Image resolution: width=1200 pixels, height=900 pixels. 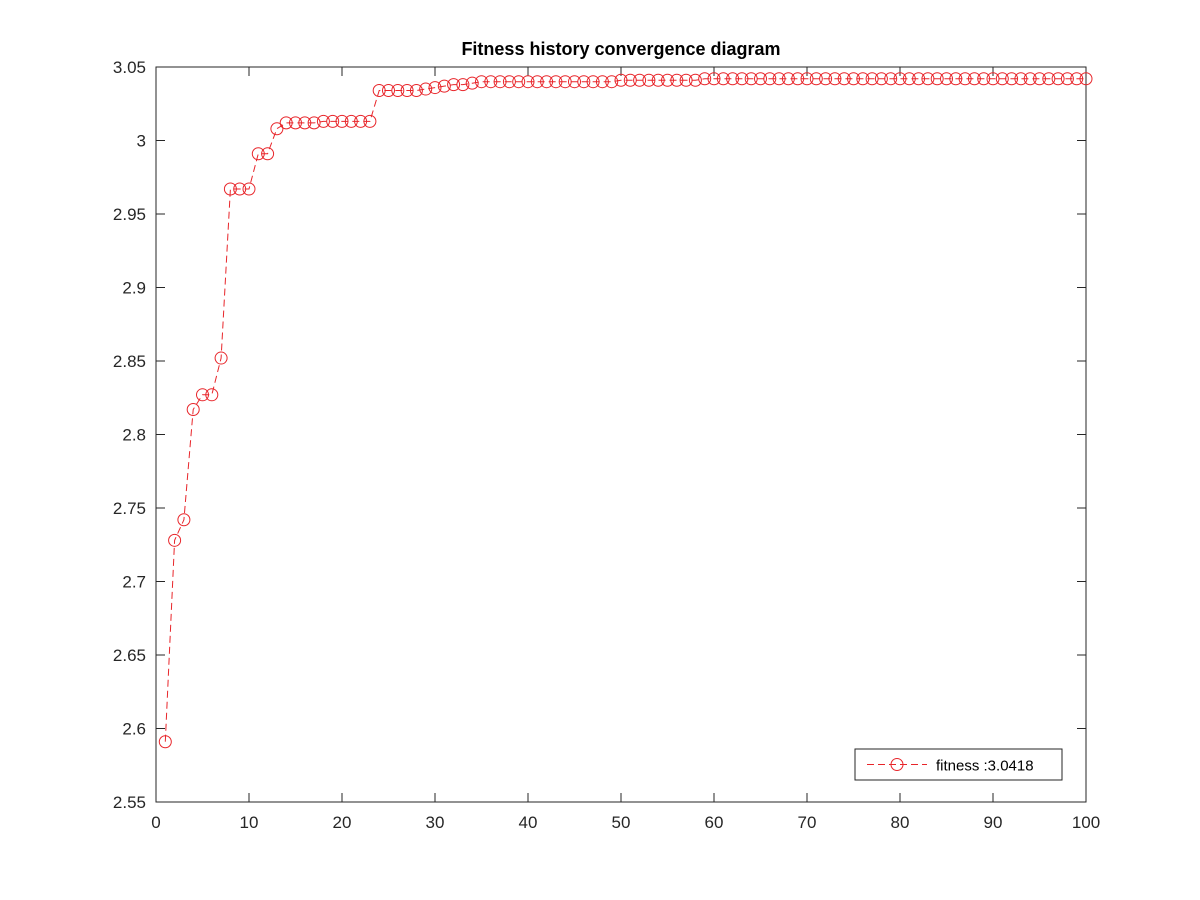 What do you see at coordinates (141, 141) in the screenshot?
I see `y-tick-label: 3` at bounding box center [141, 141].